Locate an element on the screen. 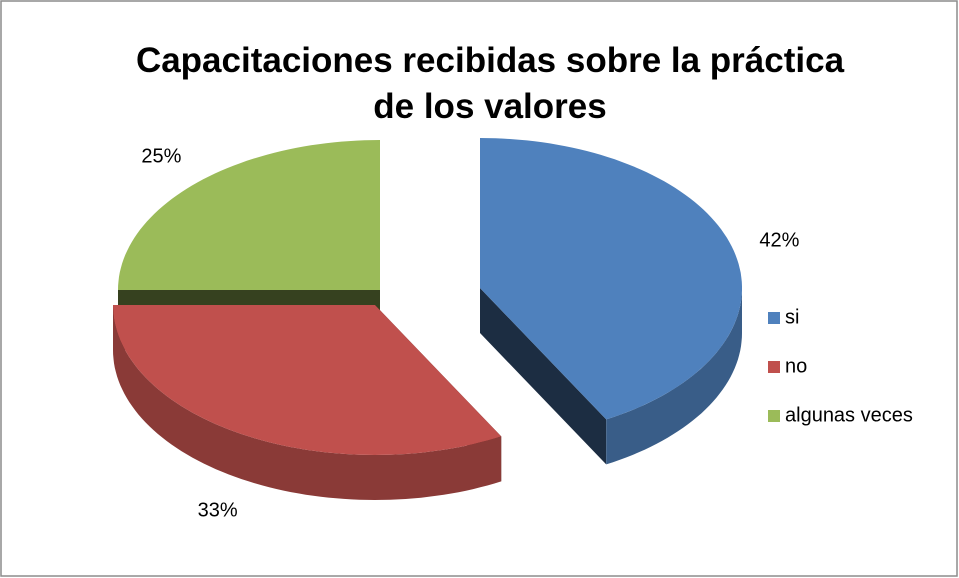 The width and height of the screenshot is (959, 578). data-label: 33% is located at coordinates (218, 511).